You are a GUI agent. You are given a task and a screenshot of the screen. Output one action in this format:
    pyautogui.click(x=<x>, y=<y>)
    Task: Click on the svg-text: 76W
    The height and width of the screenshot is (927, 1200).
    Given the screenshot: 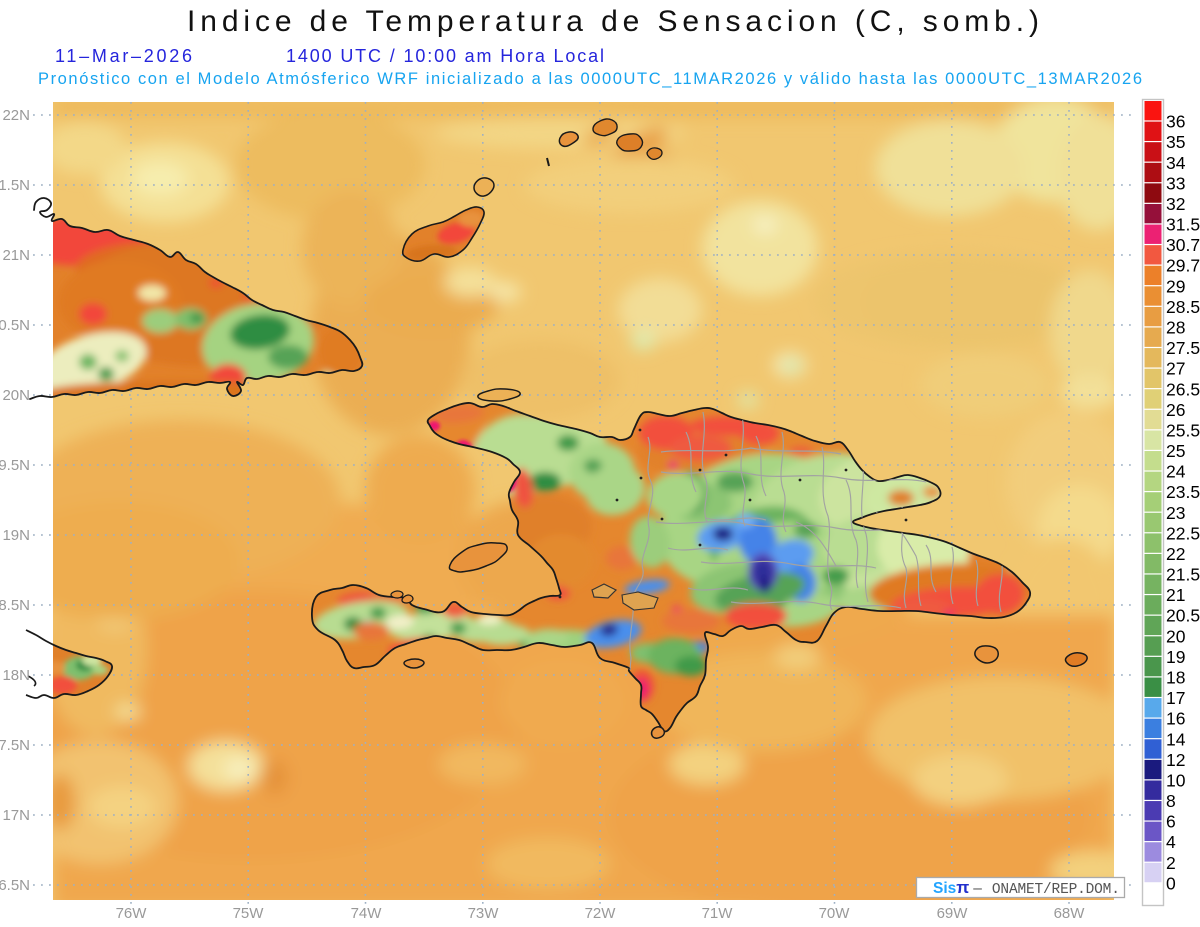 What is the action you would take?
    pyautogui.click(x=132, y=913)
    